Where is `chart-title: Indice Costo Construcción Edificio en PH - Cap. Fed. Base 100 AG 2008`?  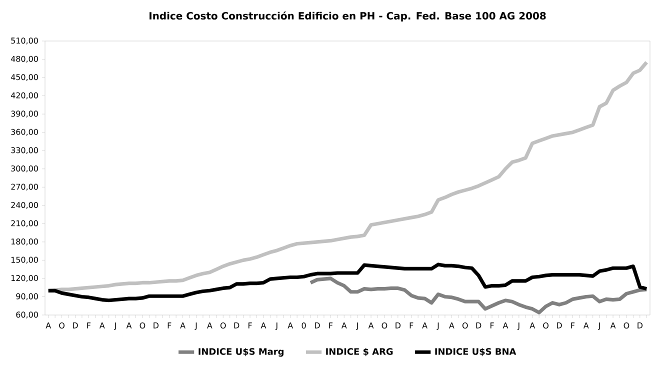 chart-title: Indice Costo Construcción Edificio en PH - Cap. Fed. Base 100 AG 2008 is located at coordinates (348, 16).